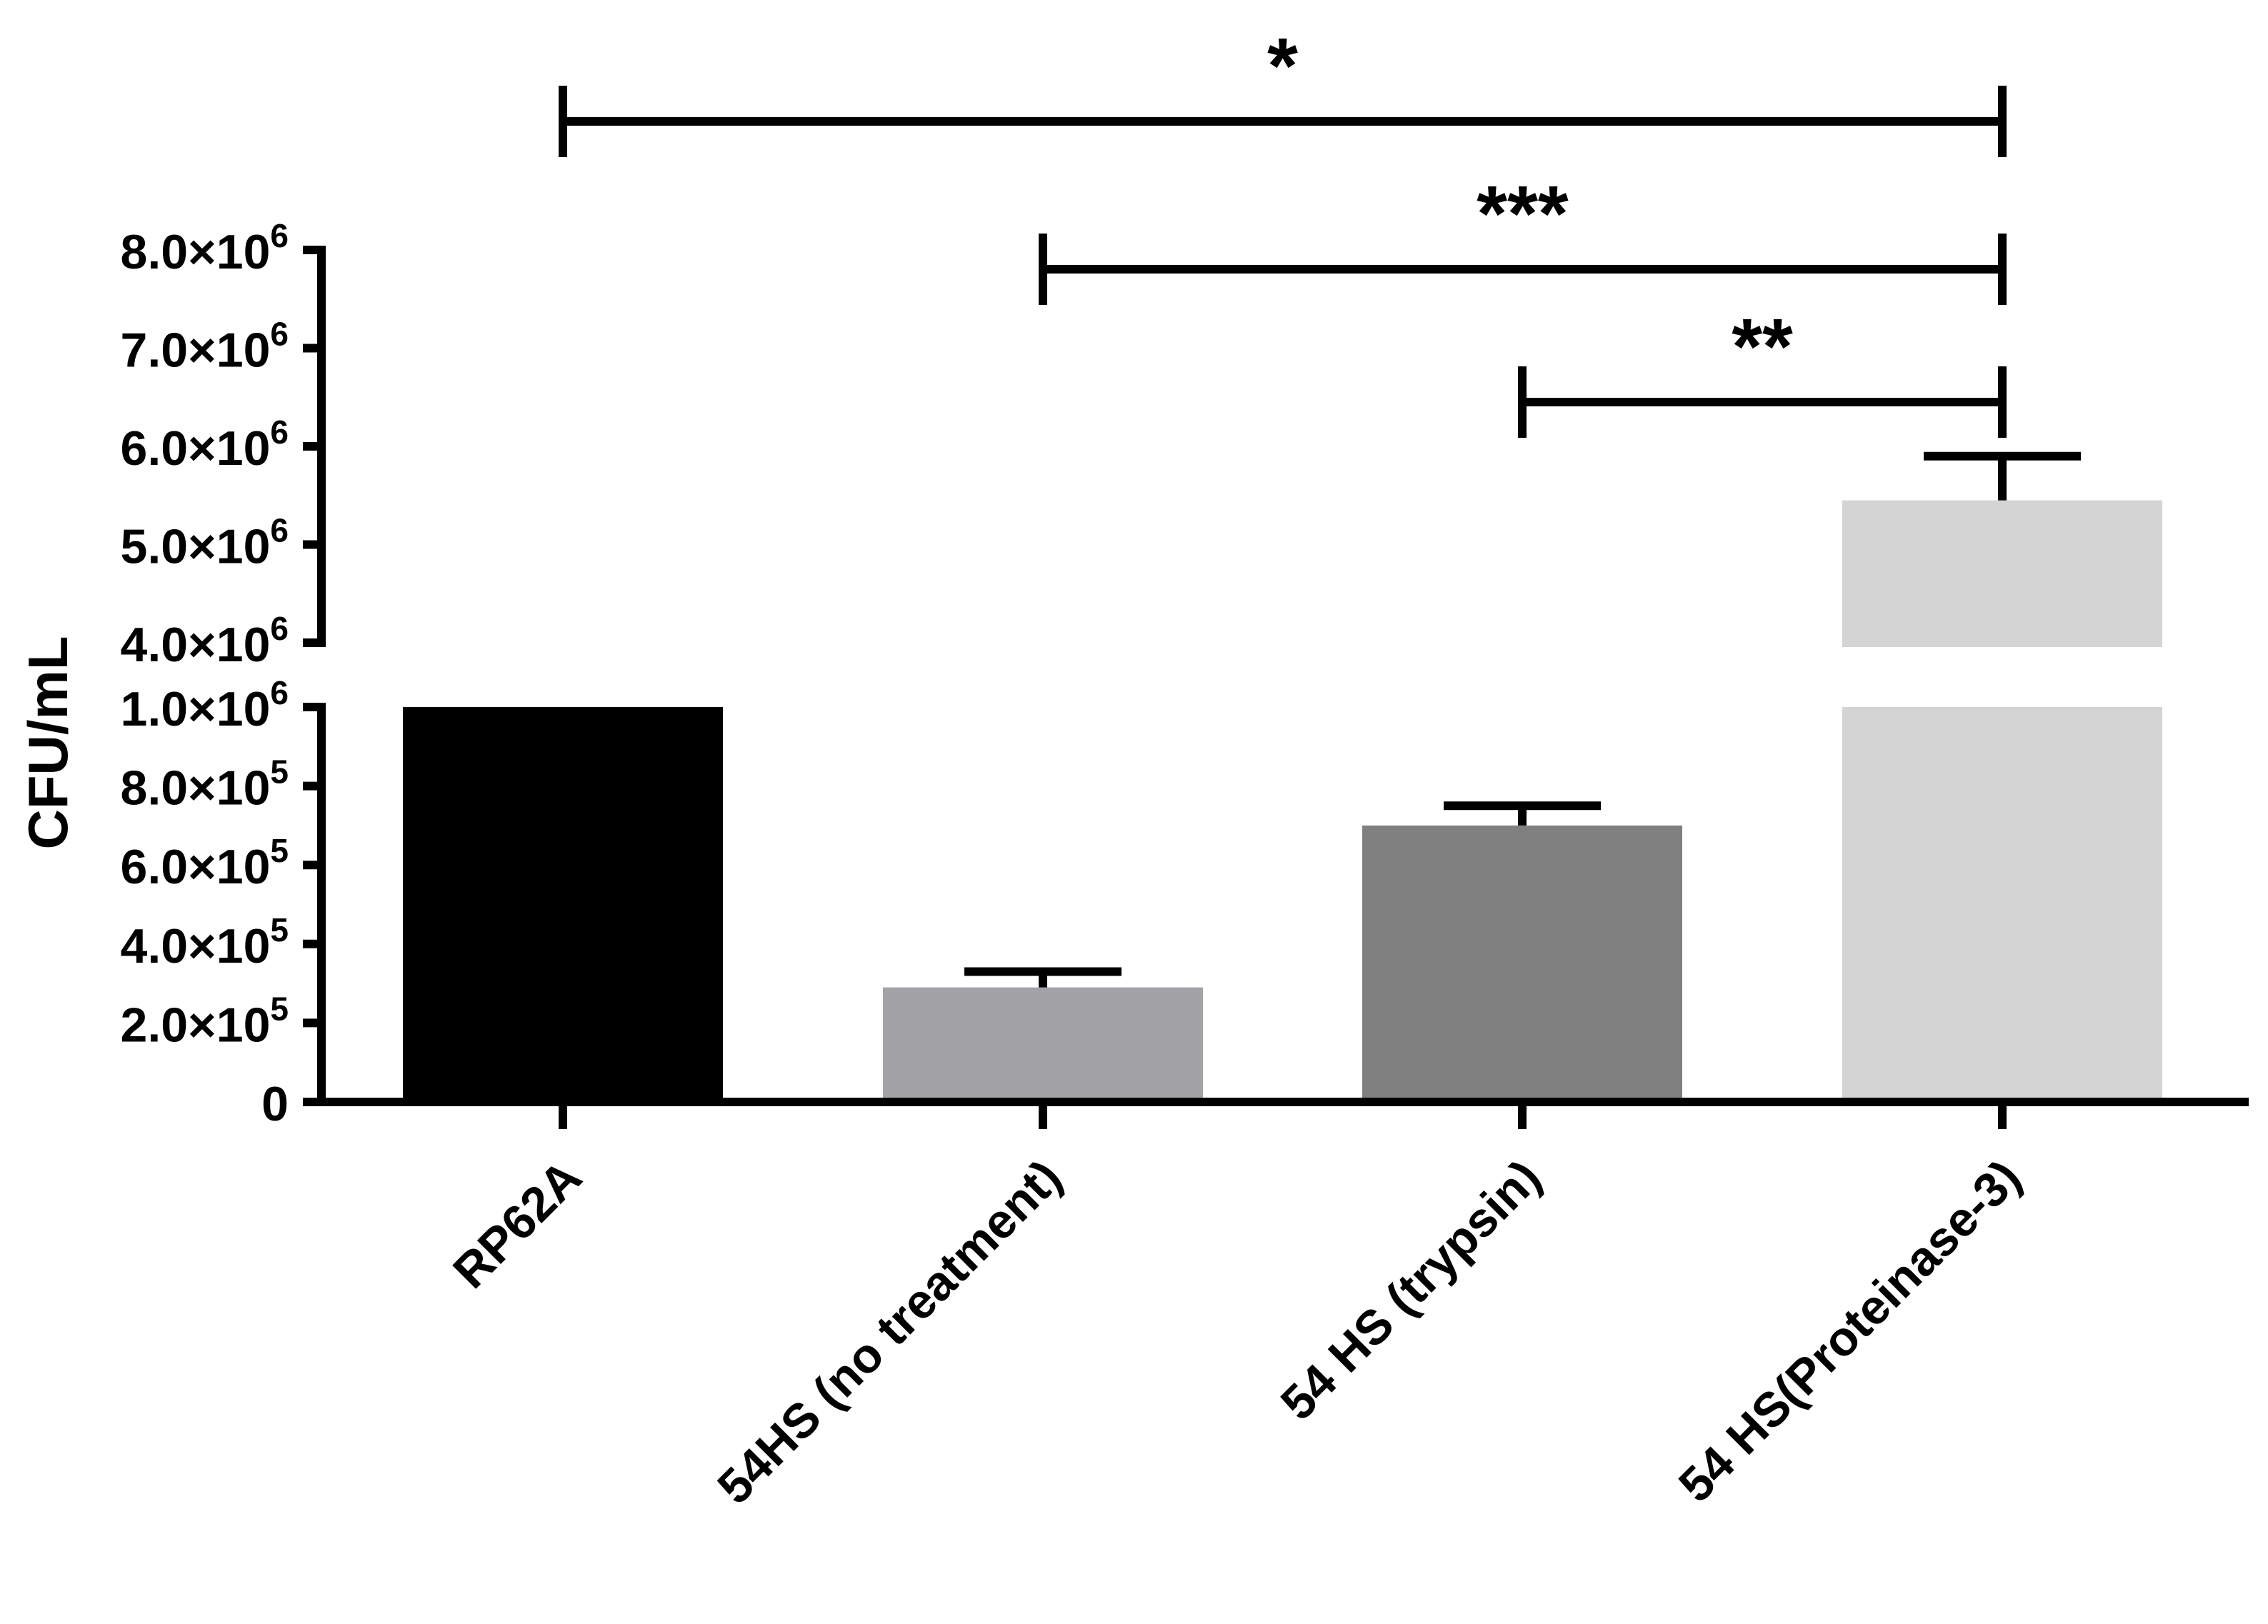 The image size is (2268, 1624). What do you see at coordinates (1762, 347) in the screenshot?
I see `significance-label: **` at bounding box center [1762, 347].